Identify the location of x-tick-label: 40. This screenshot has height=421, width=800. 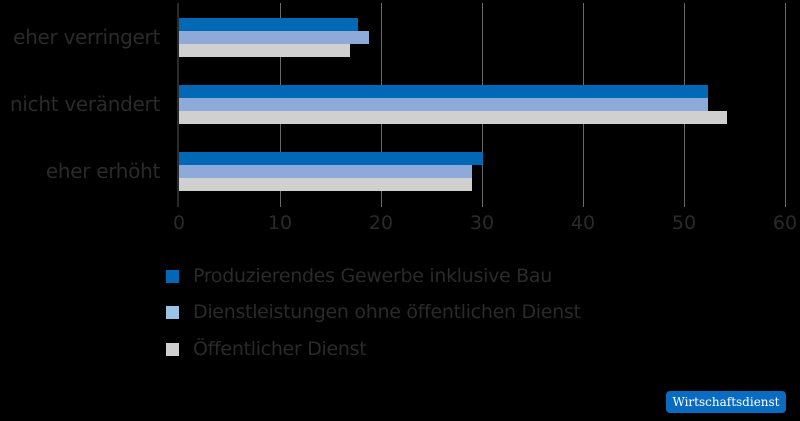
(583, 223).